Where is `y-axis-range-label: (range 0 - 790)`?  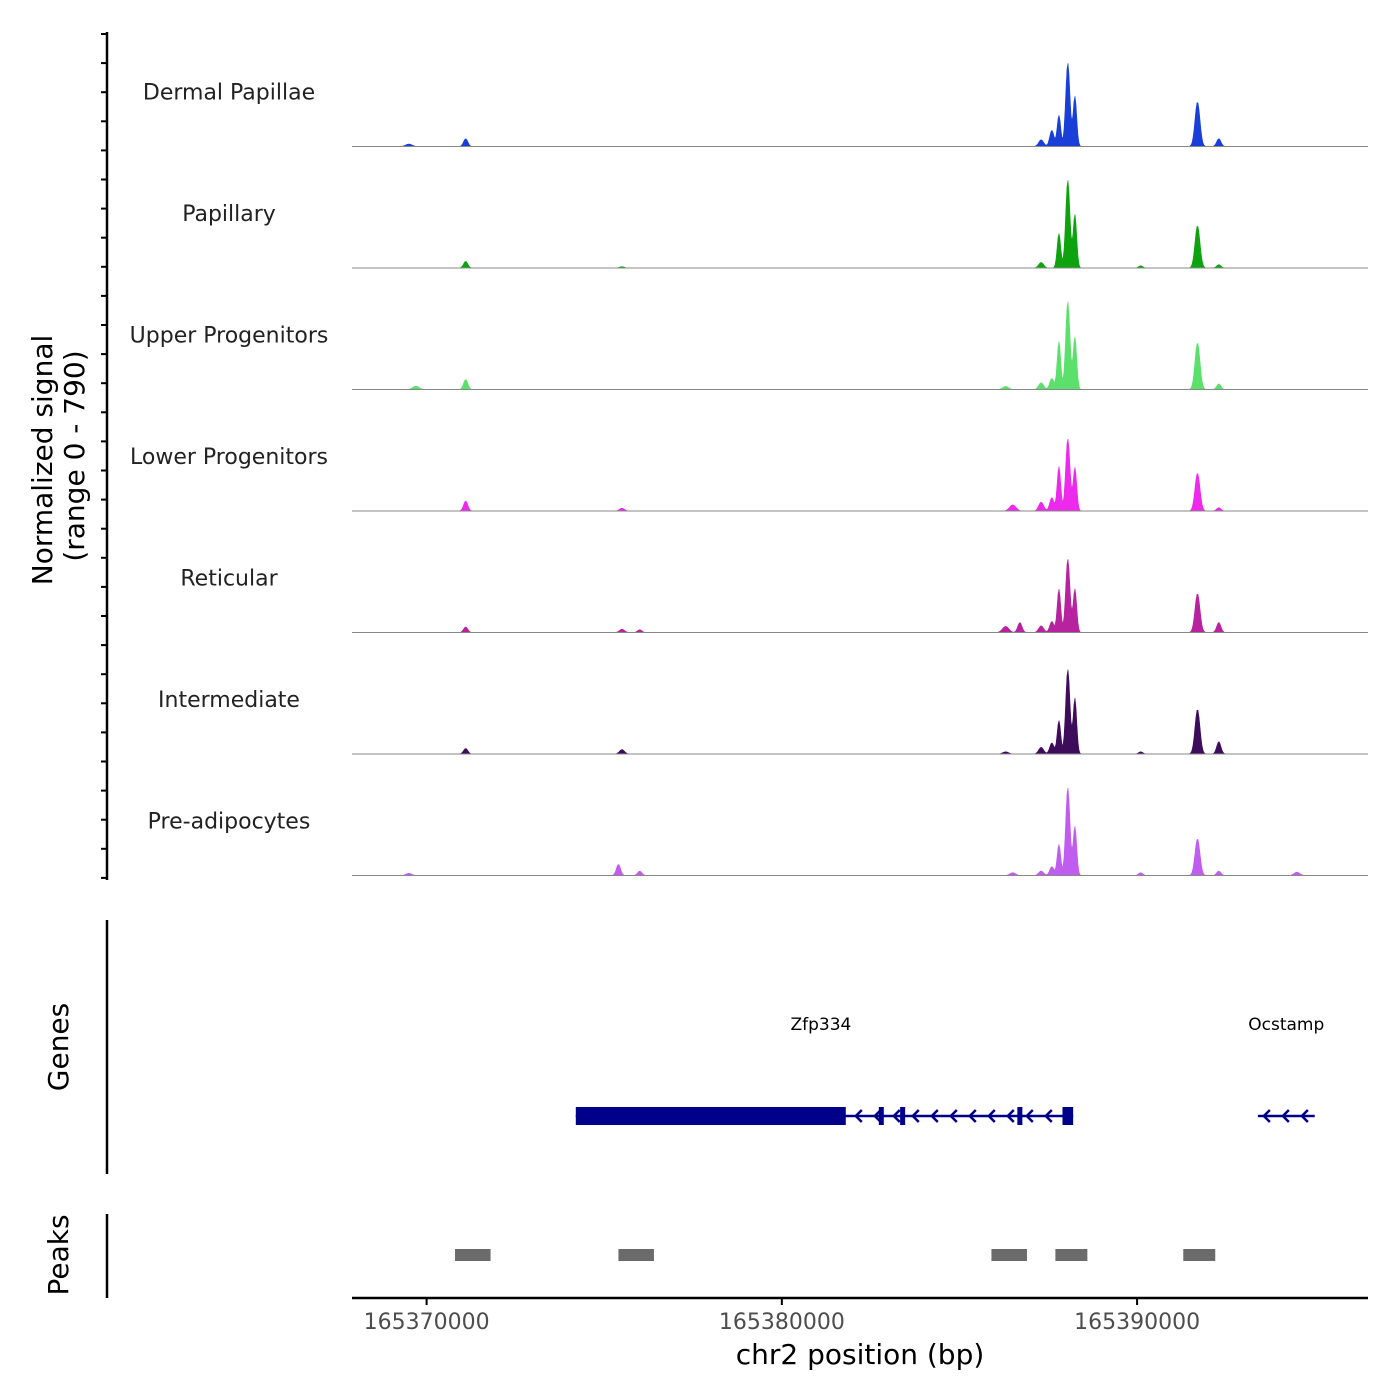
y-axis-range-label: (range 0 - 790) is located at coordinates (74, 455).